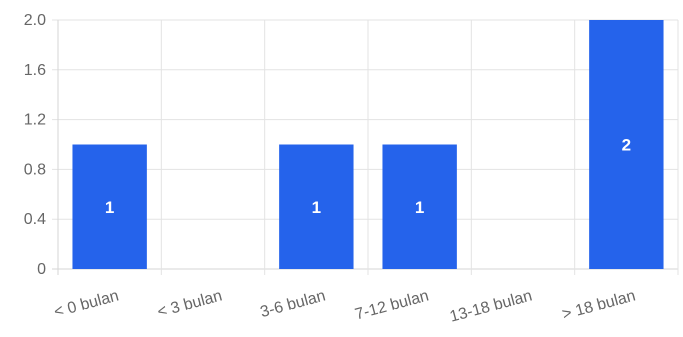  What do you see at coordinates (293, 304) in the screenshot?
I see `x-category-label: 3-6 bulan` at bounding box center [293, 304].